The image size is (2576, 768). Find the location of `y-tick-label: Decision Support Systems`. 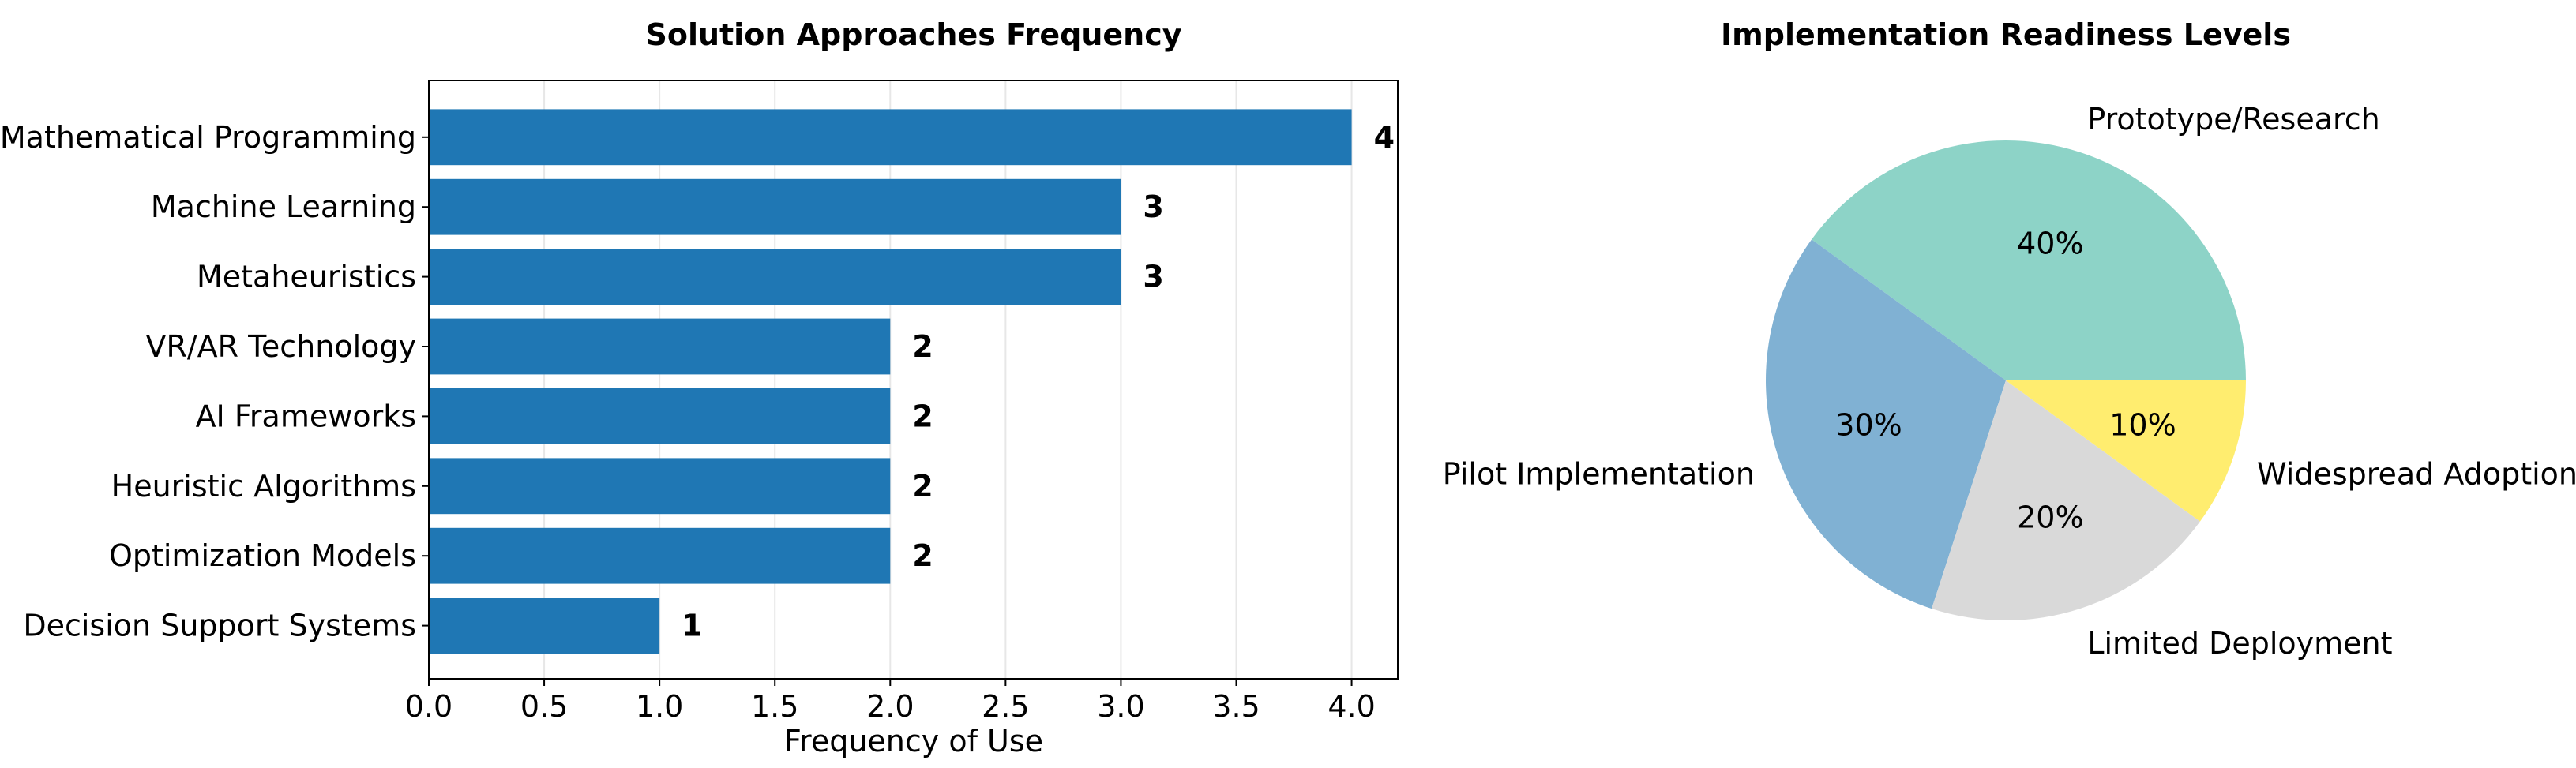

y-tick-label: Decision Support Systems is located at coordinates (219, 626).